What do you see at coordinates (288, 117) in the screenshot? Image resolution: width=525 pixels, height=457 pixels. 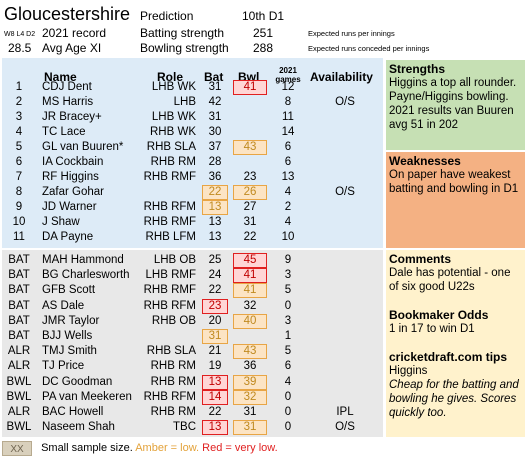 I see `games-played: 11` at bounding box center [288, 117].